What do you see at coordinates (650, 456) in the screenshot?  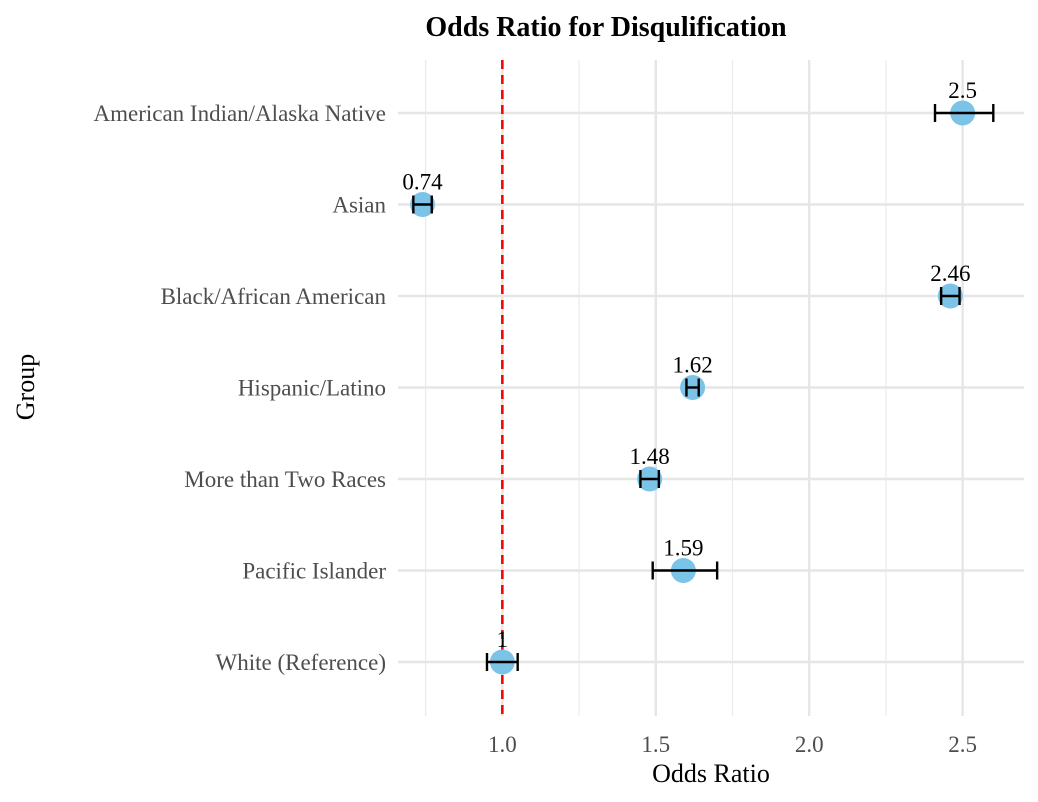 I see `data-label: 1.48` at bounding box center [650, 456].